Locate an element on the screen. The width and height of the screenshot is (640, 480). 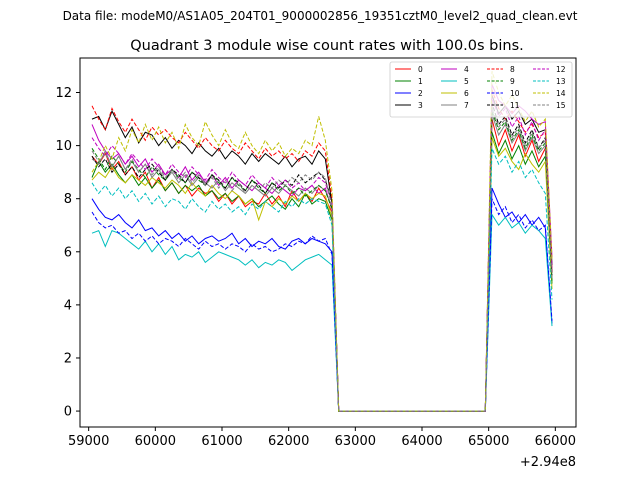
x-tick-label: 62000 is located at coordinates (288, 441).